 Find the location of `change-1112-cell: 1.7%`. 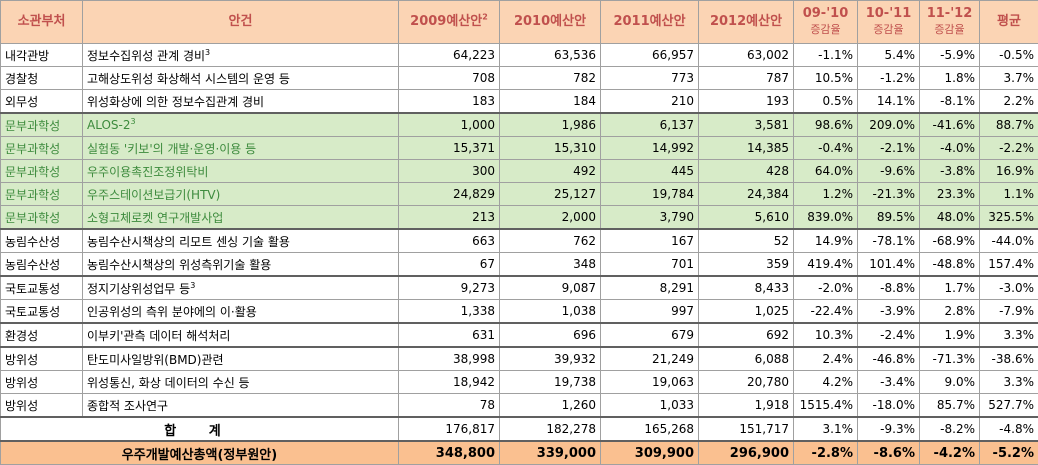

change-1112-cell: 1.7% is located at coordinates (950, 288).